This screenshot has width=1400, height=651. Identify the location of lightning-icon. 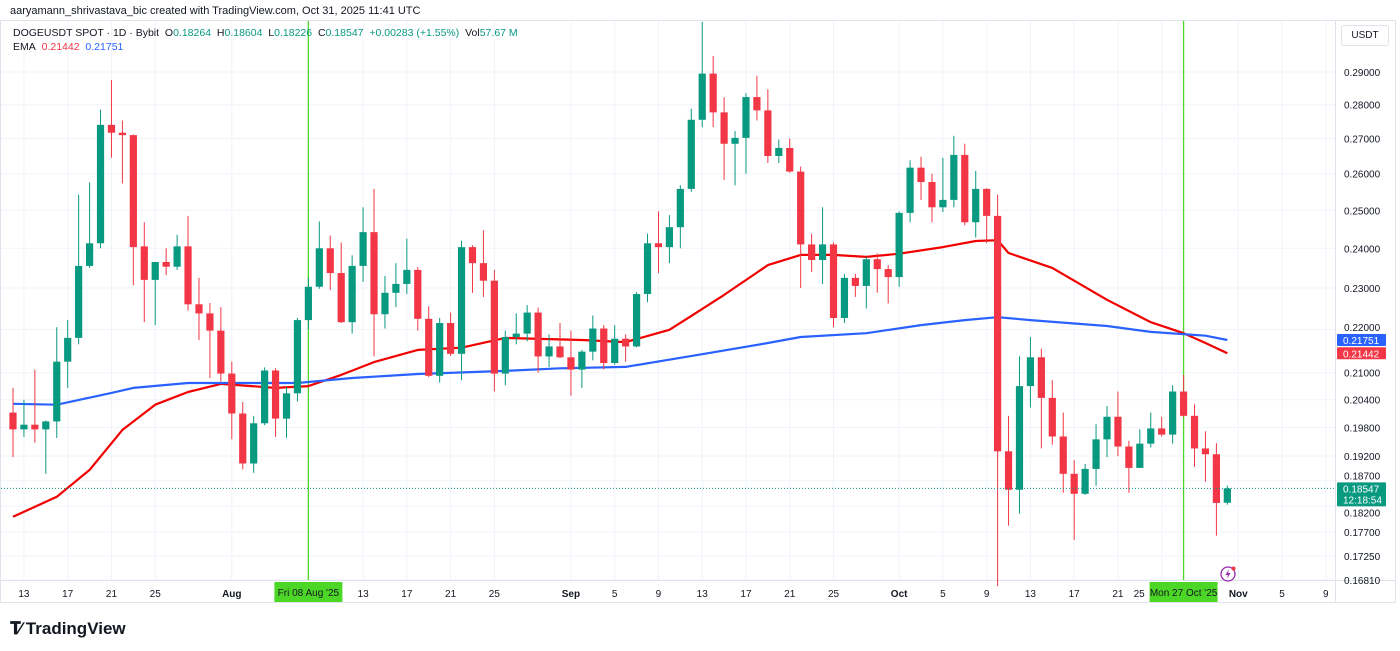
(1228, 574).